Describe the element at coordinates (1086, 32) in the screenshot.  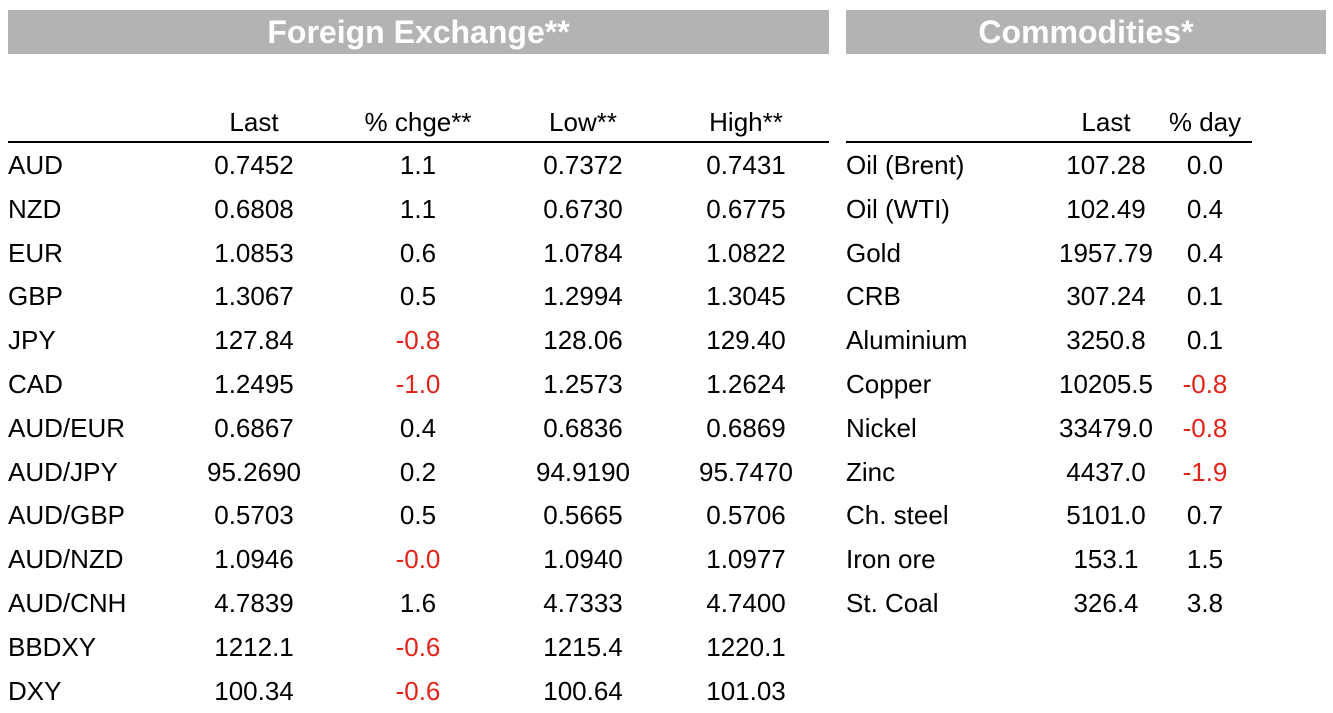
I see `commodities-panel-title: Commodities*` at that location.